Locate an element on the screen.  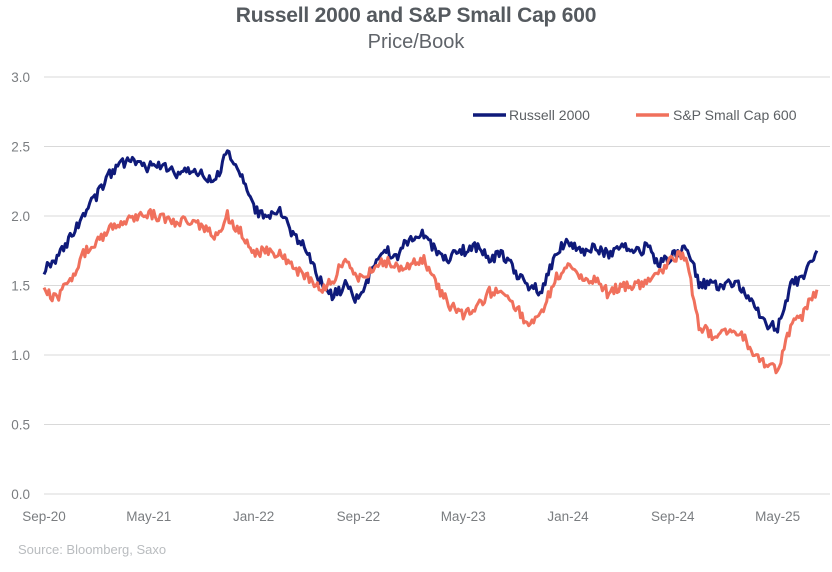
legend: Russell 2000 S&P Small Cap 600 is located at coordinates (635, 115).